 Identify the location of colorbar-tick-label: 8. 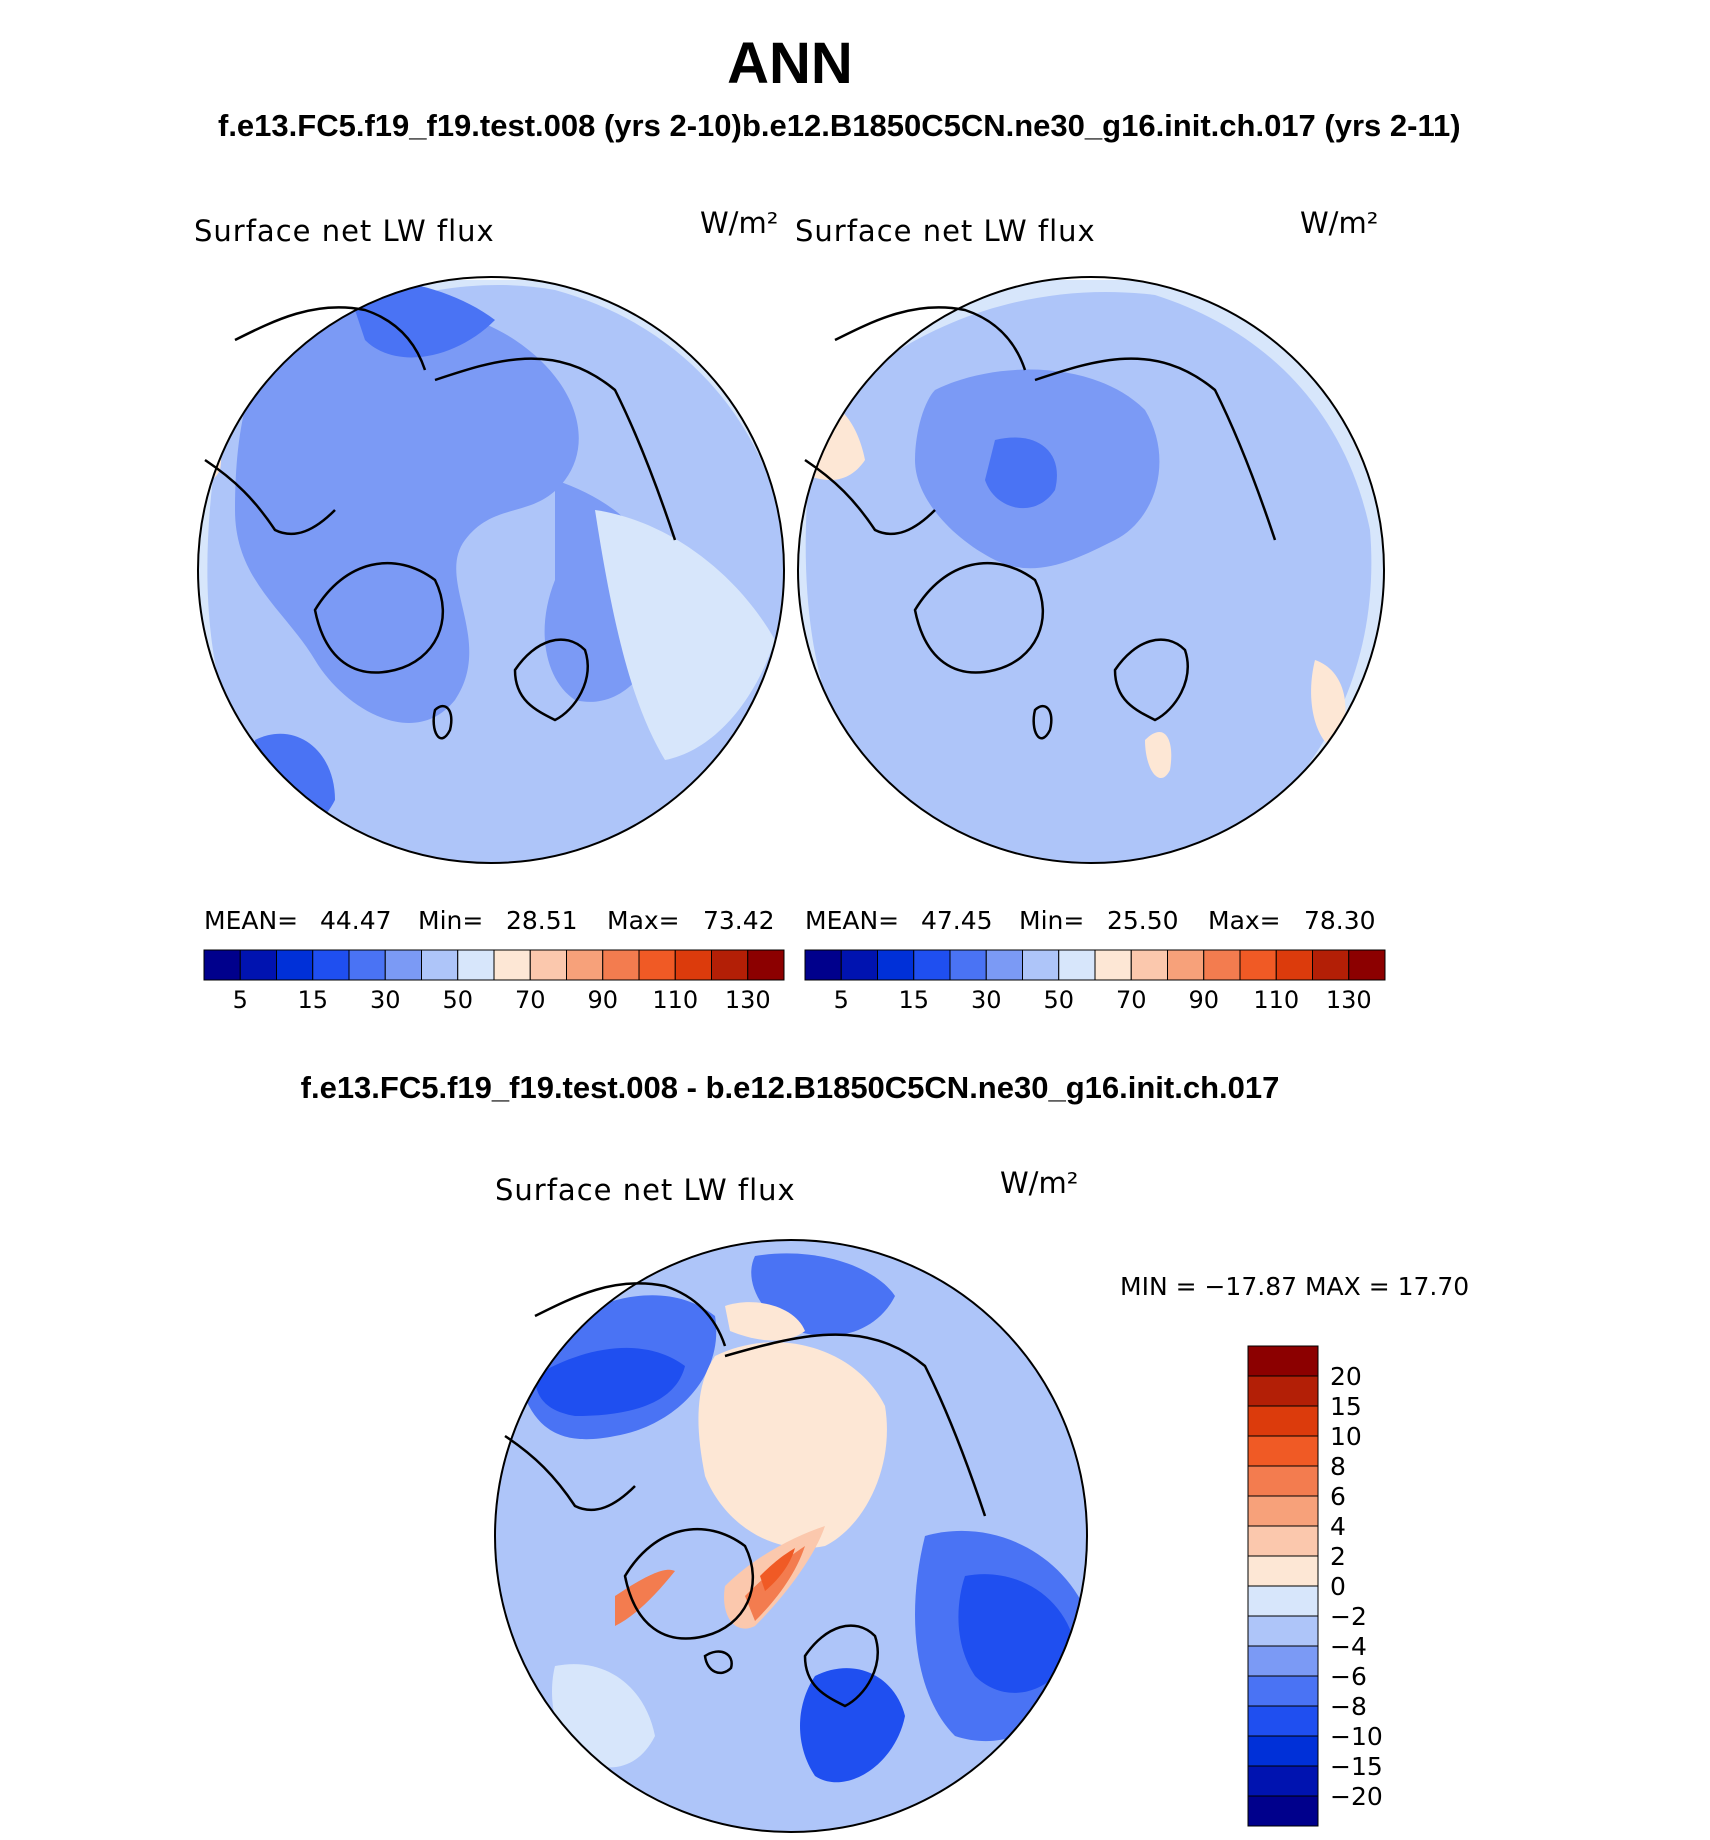
(1338, 1466).